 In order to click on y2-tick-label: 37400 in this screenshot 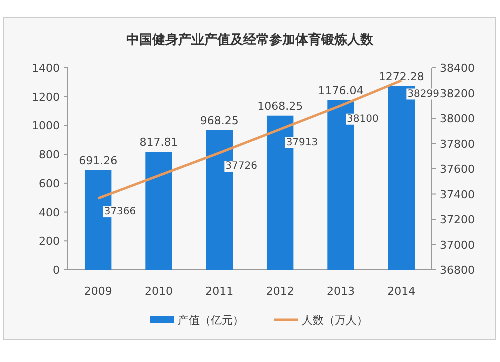, I will do `click(457, 195)`.